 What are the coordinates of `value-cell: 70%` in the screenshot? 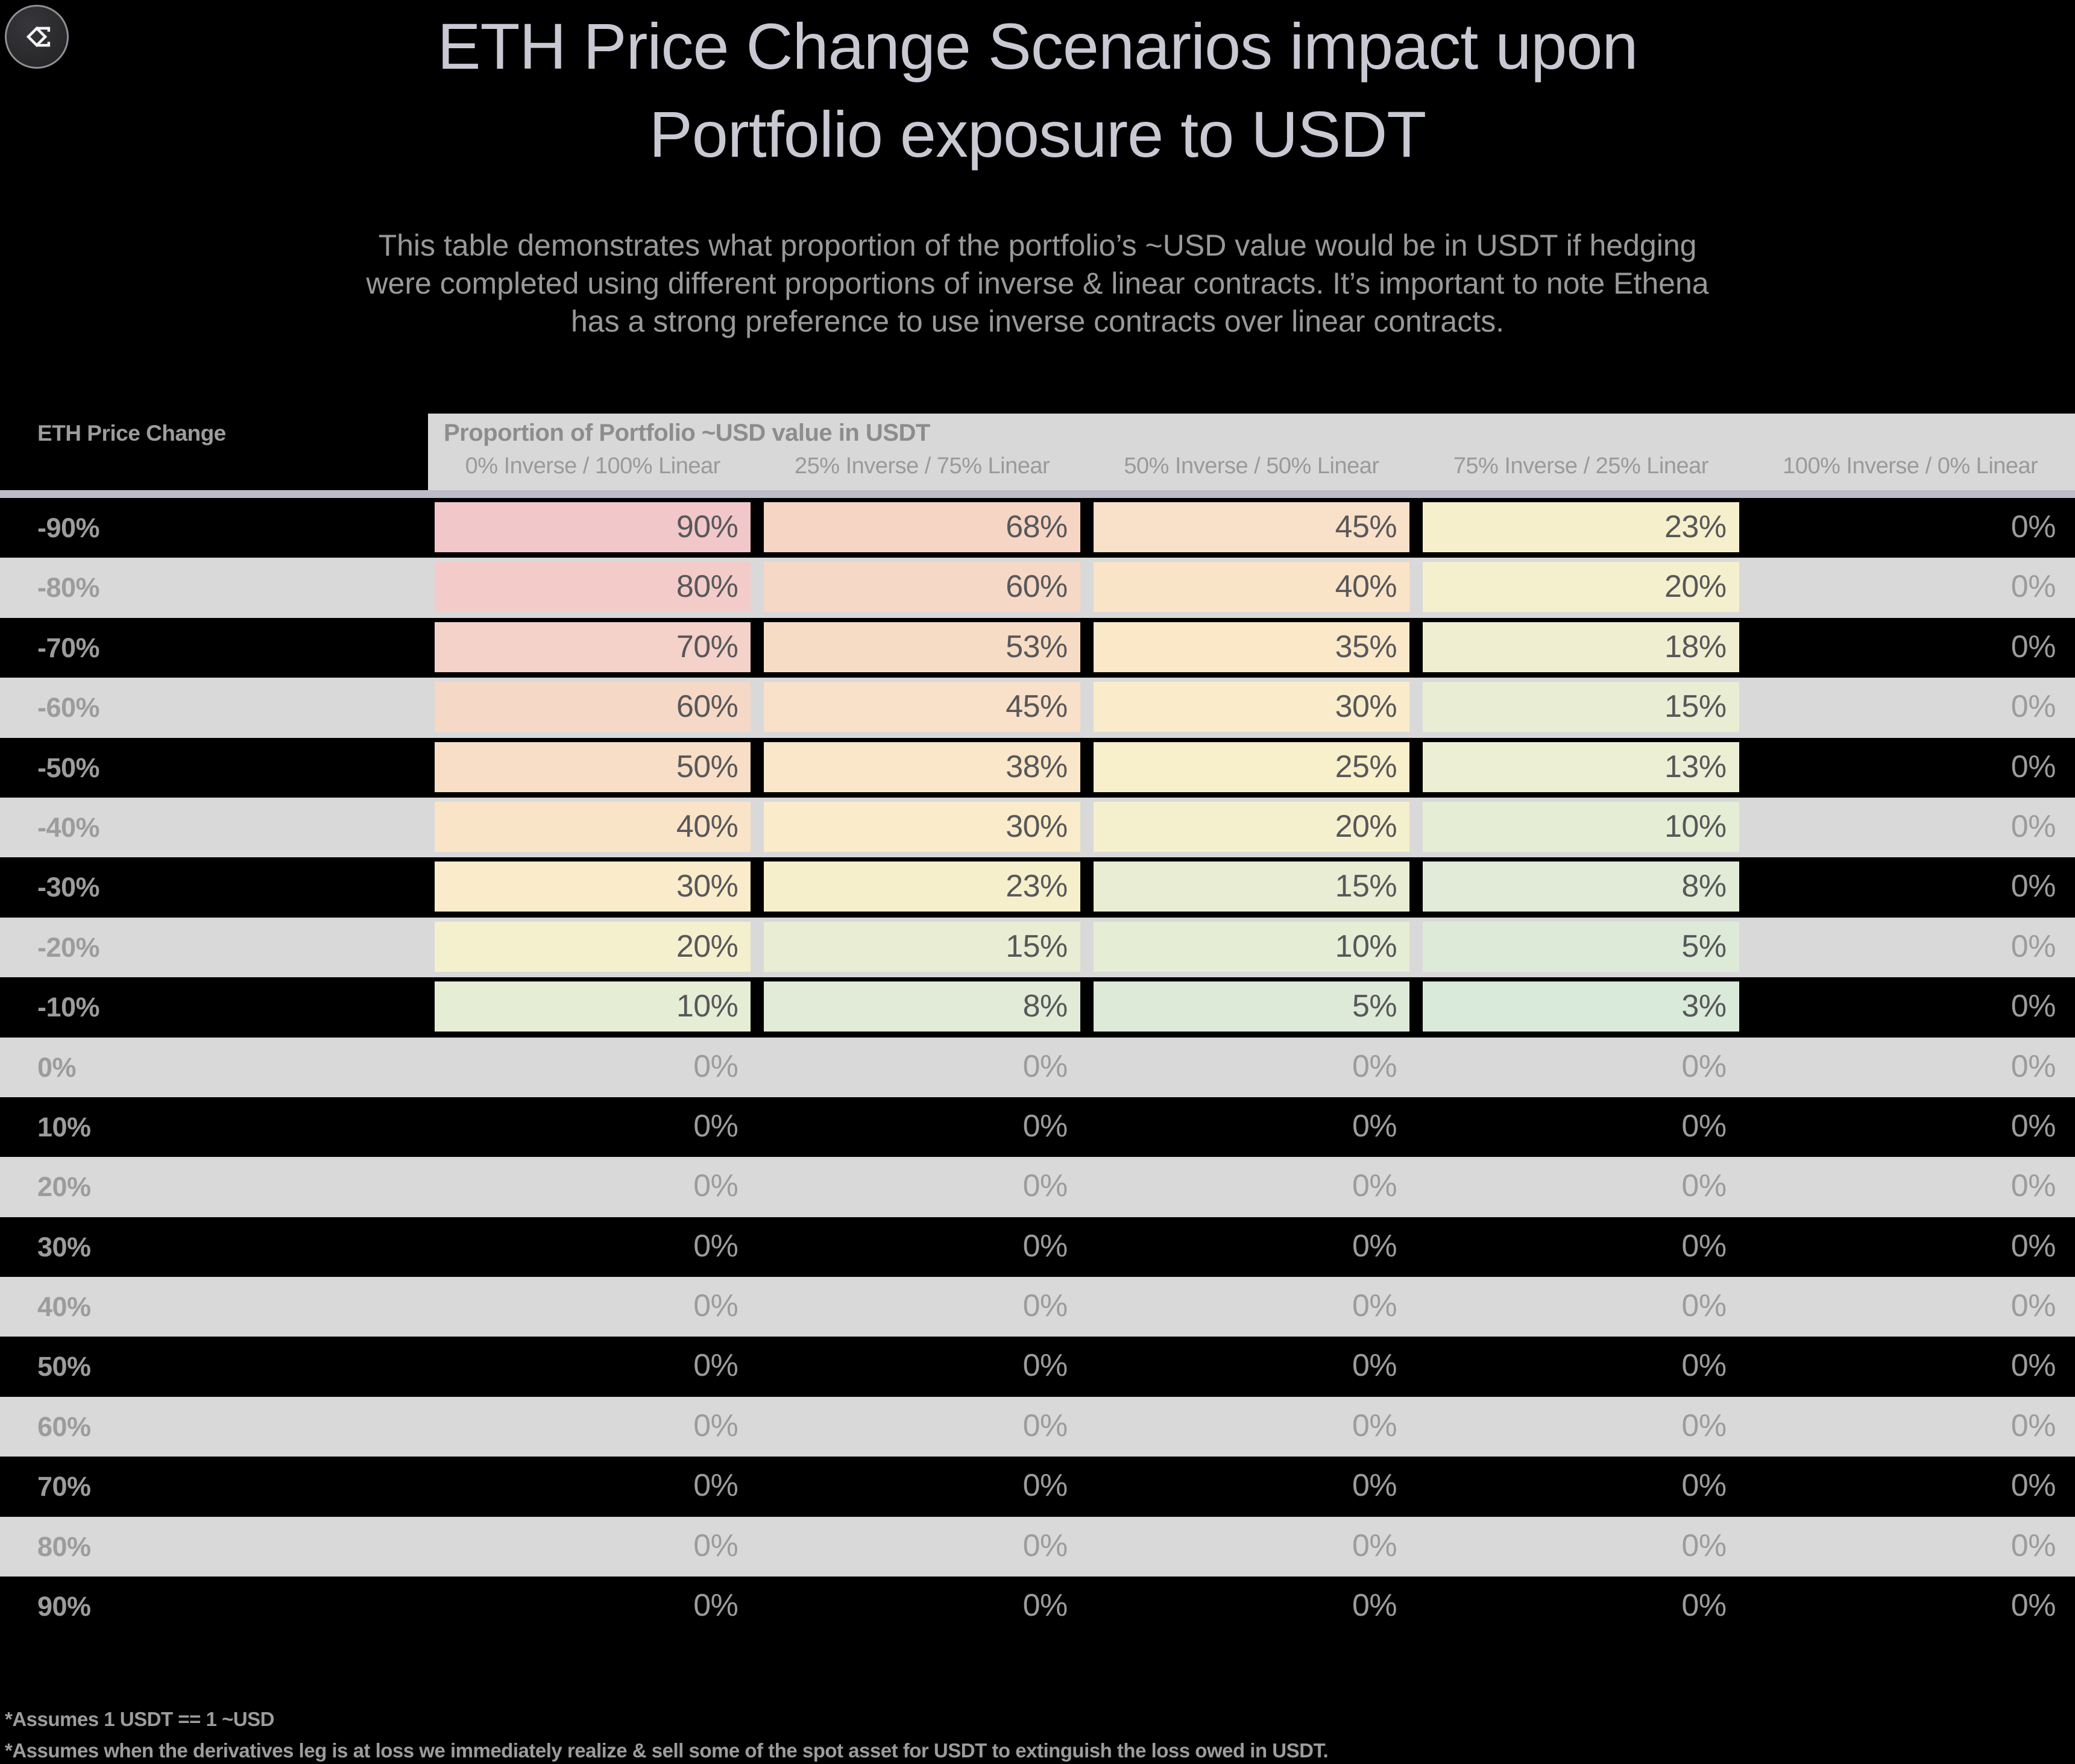 It's located at (593, 647).